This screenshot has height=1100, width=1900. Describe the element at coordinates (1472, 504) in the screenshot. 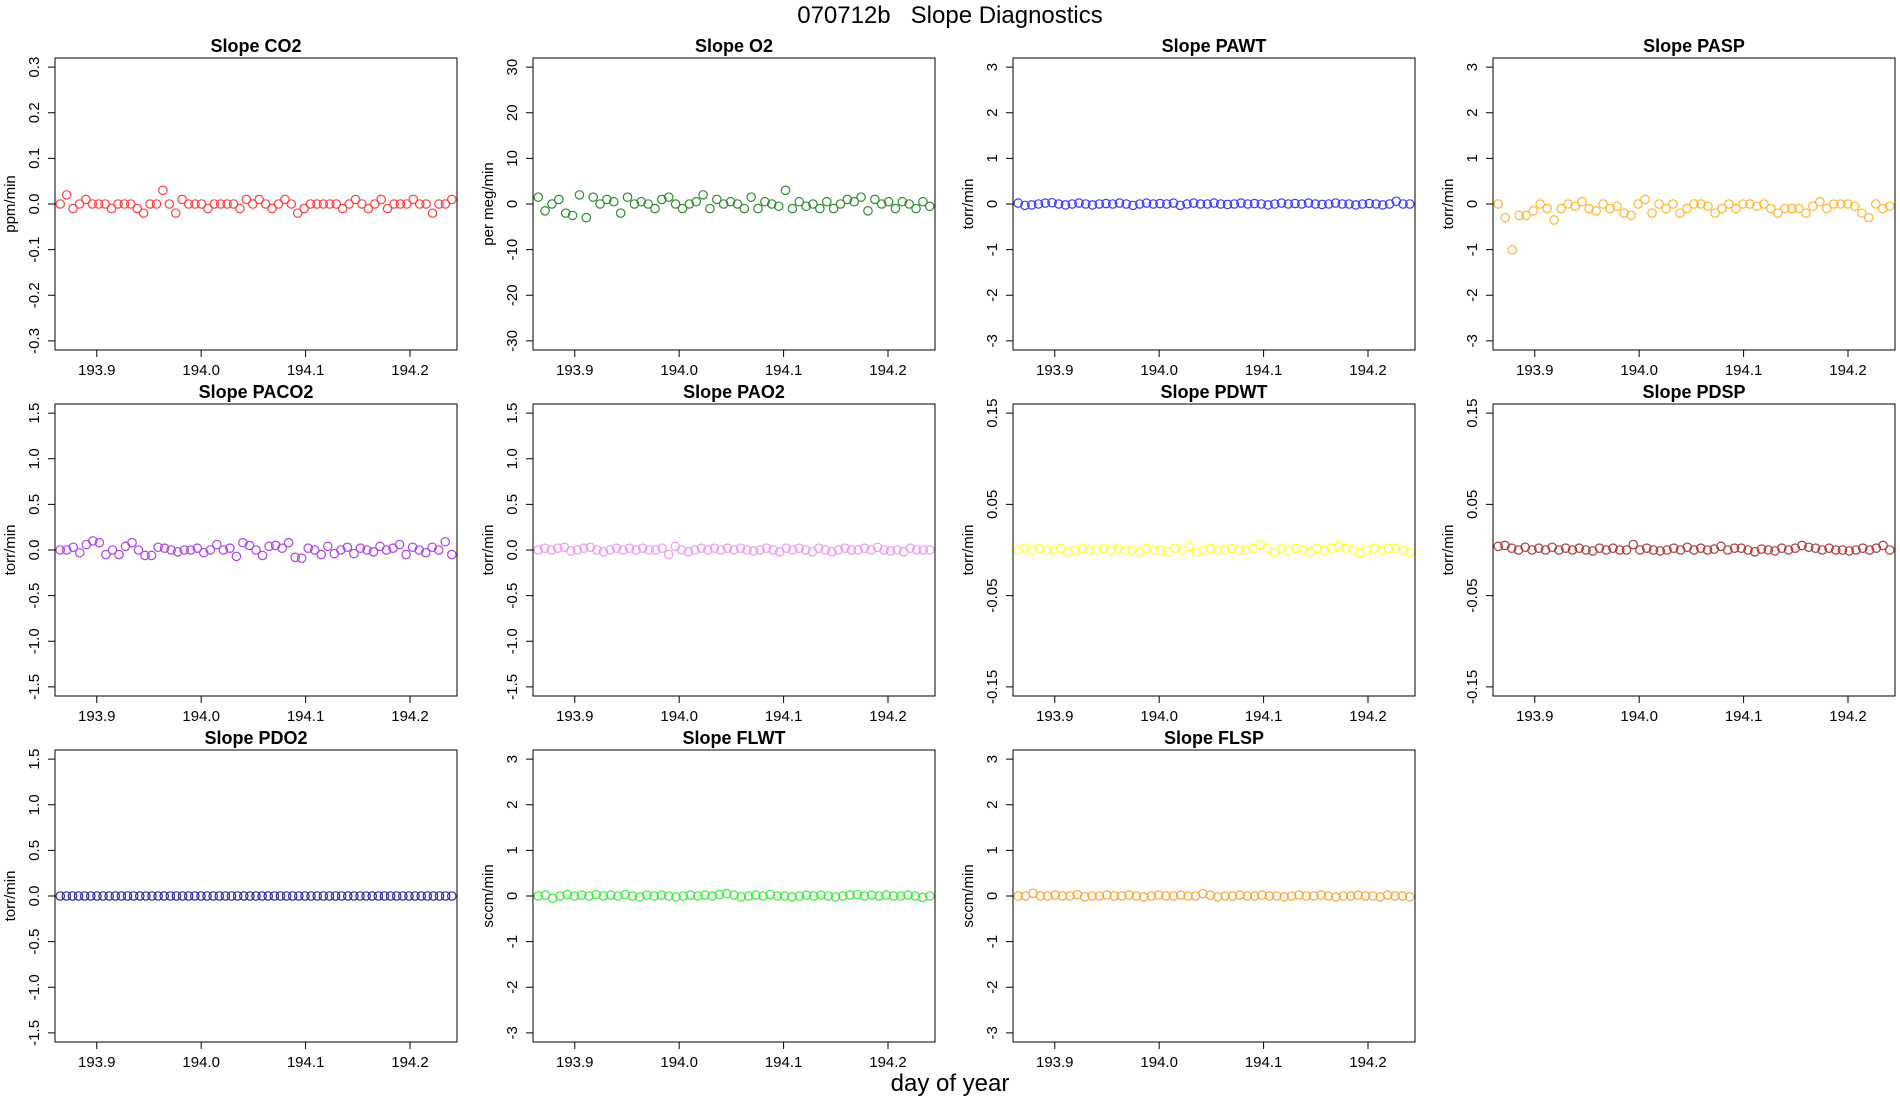

I see `y-tick-label: 0.05` at that location.